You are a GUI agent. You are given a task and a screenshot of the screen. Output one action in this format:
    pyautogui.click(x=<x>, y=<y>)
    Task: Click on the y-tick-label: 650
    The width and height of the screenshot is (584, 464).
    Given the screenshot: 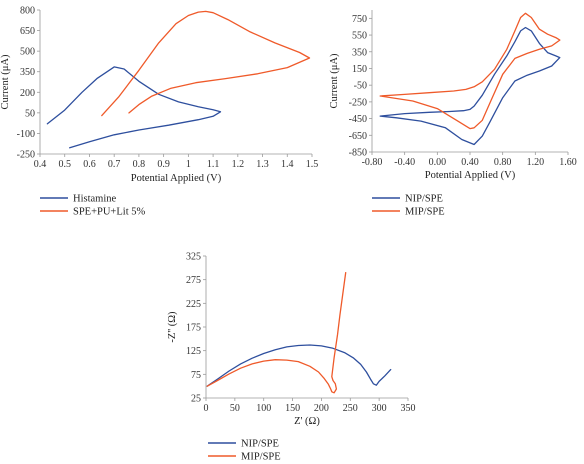 What is the action you would take?
    pyautogui.click(x=27, y=31)
    